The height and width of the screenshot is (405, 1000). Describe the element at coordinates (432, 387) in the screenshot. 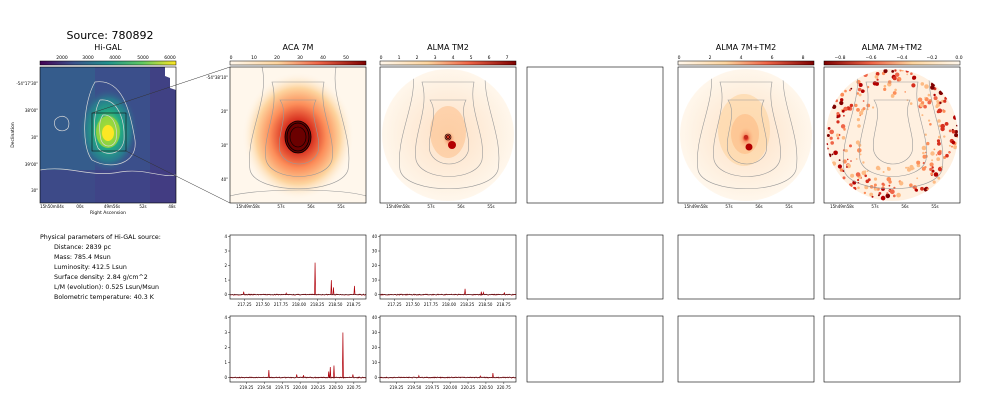

I see `x-tick-label: 219.75` at that location.